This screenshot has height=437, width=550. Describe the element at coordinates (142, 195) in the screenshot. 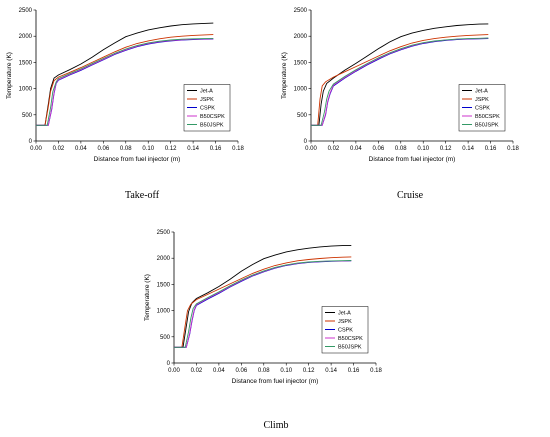

I see `caption-take-off: Take-off` at that location.